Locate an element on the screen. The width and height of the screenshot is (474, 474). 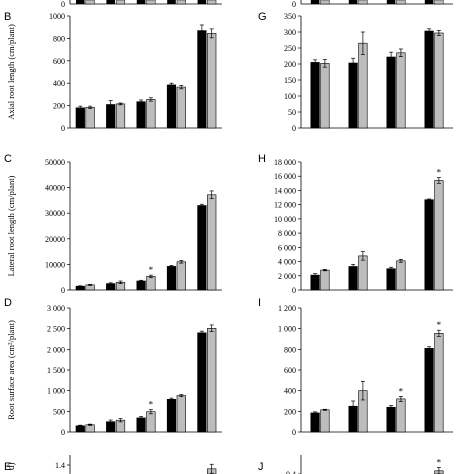
y-tick-label: 50000 is located at coordinates (55, 162).